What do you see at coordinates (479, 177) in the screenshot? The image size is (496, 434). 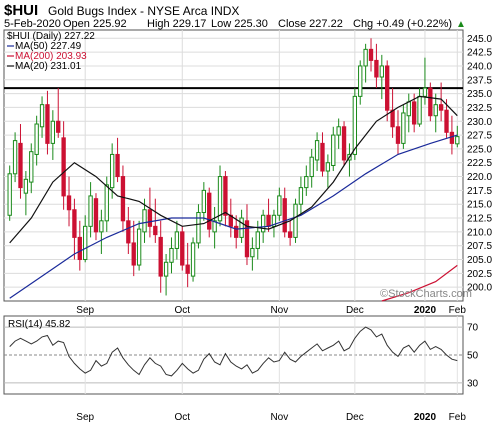 I see `price-tick-label: 220.0` at bounding box center [479, 177].